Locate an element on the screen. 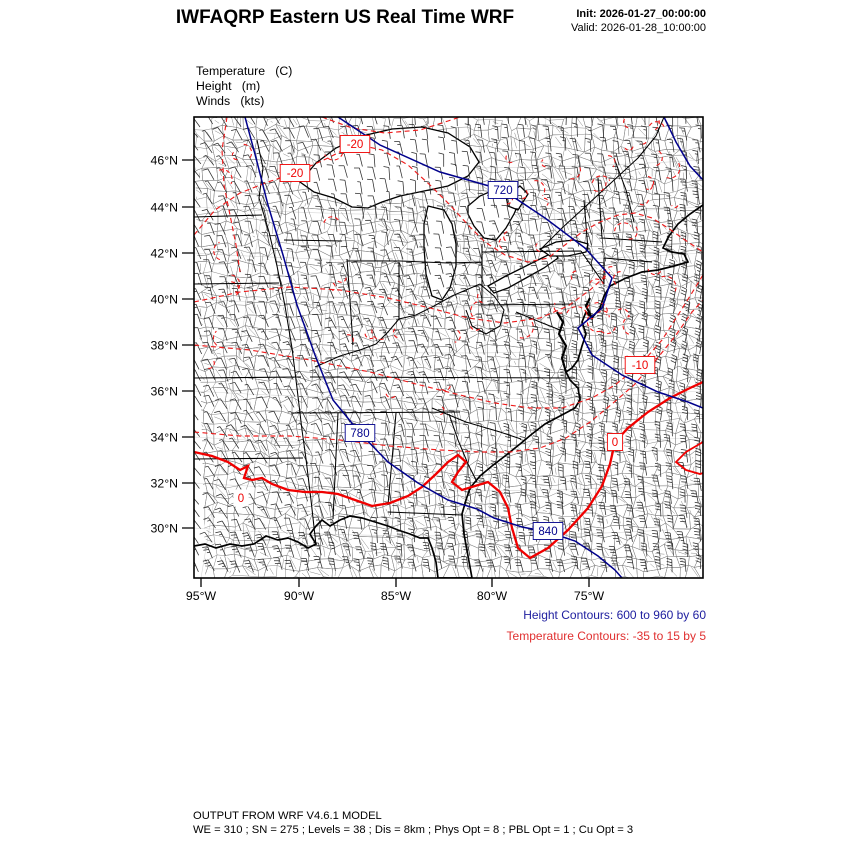  temperature-contours-note: Temperature Contours: -35 to 15 by 5 is located at coordinates (606, 636).